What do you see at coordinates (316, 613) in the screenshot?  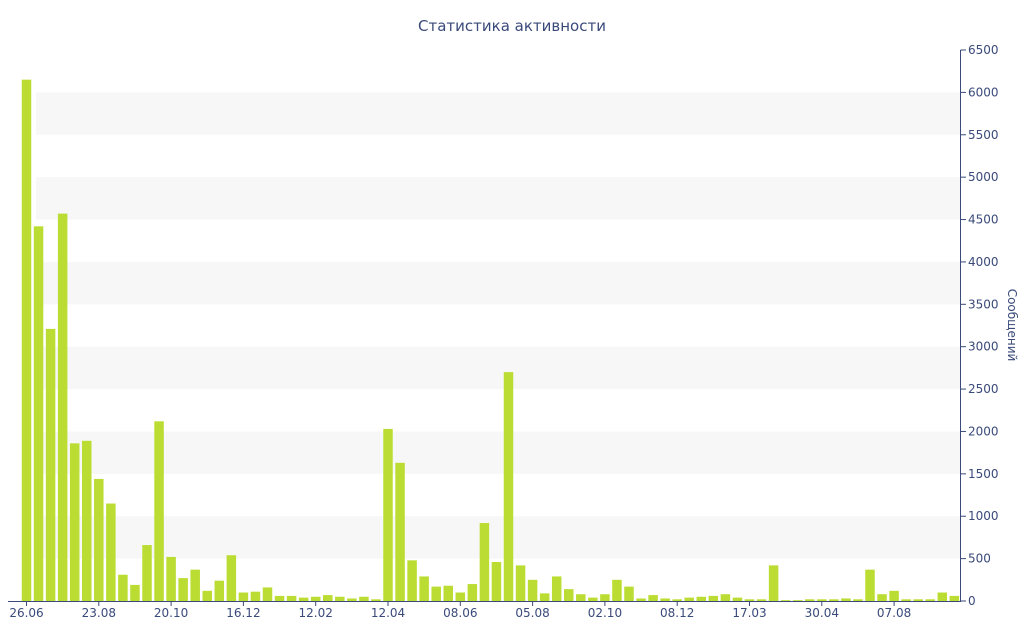 I see `x-tick-label: 12.02` at bounding box center [316, 613].